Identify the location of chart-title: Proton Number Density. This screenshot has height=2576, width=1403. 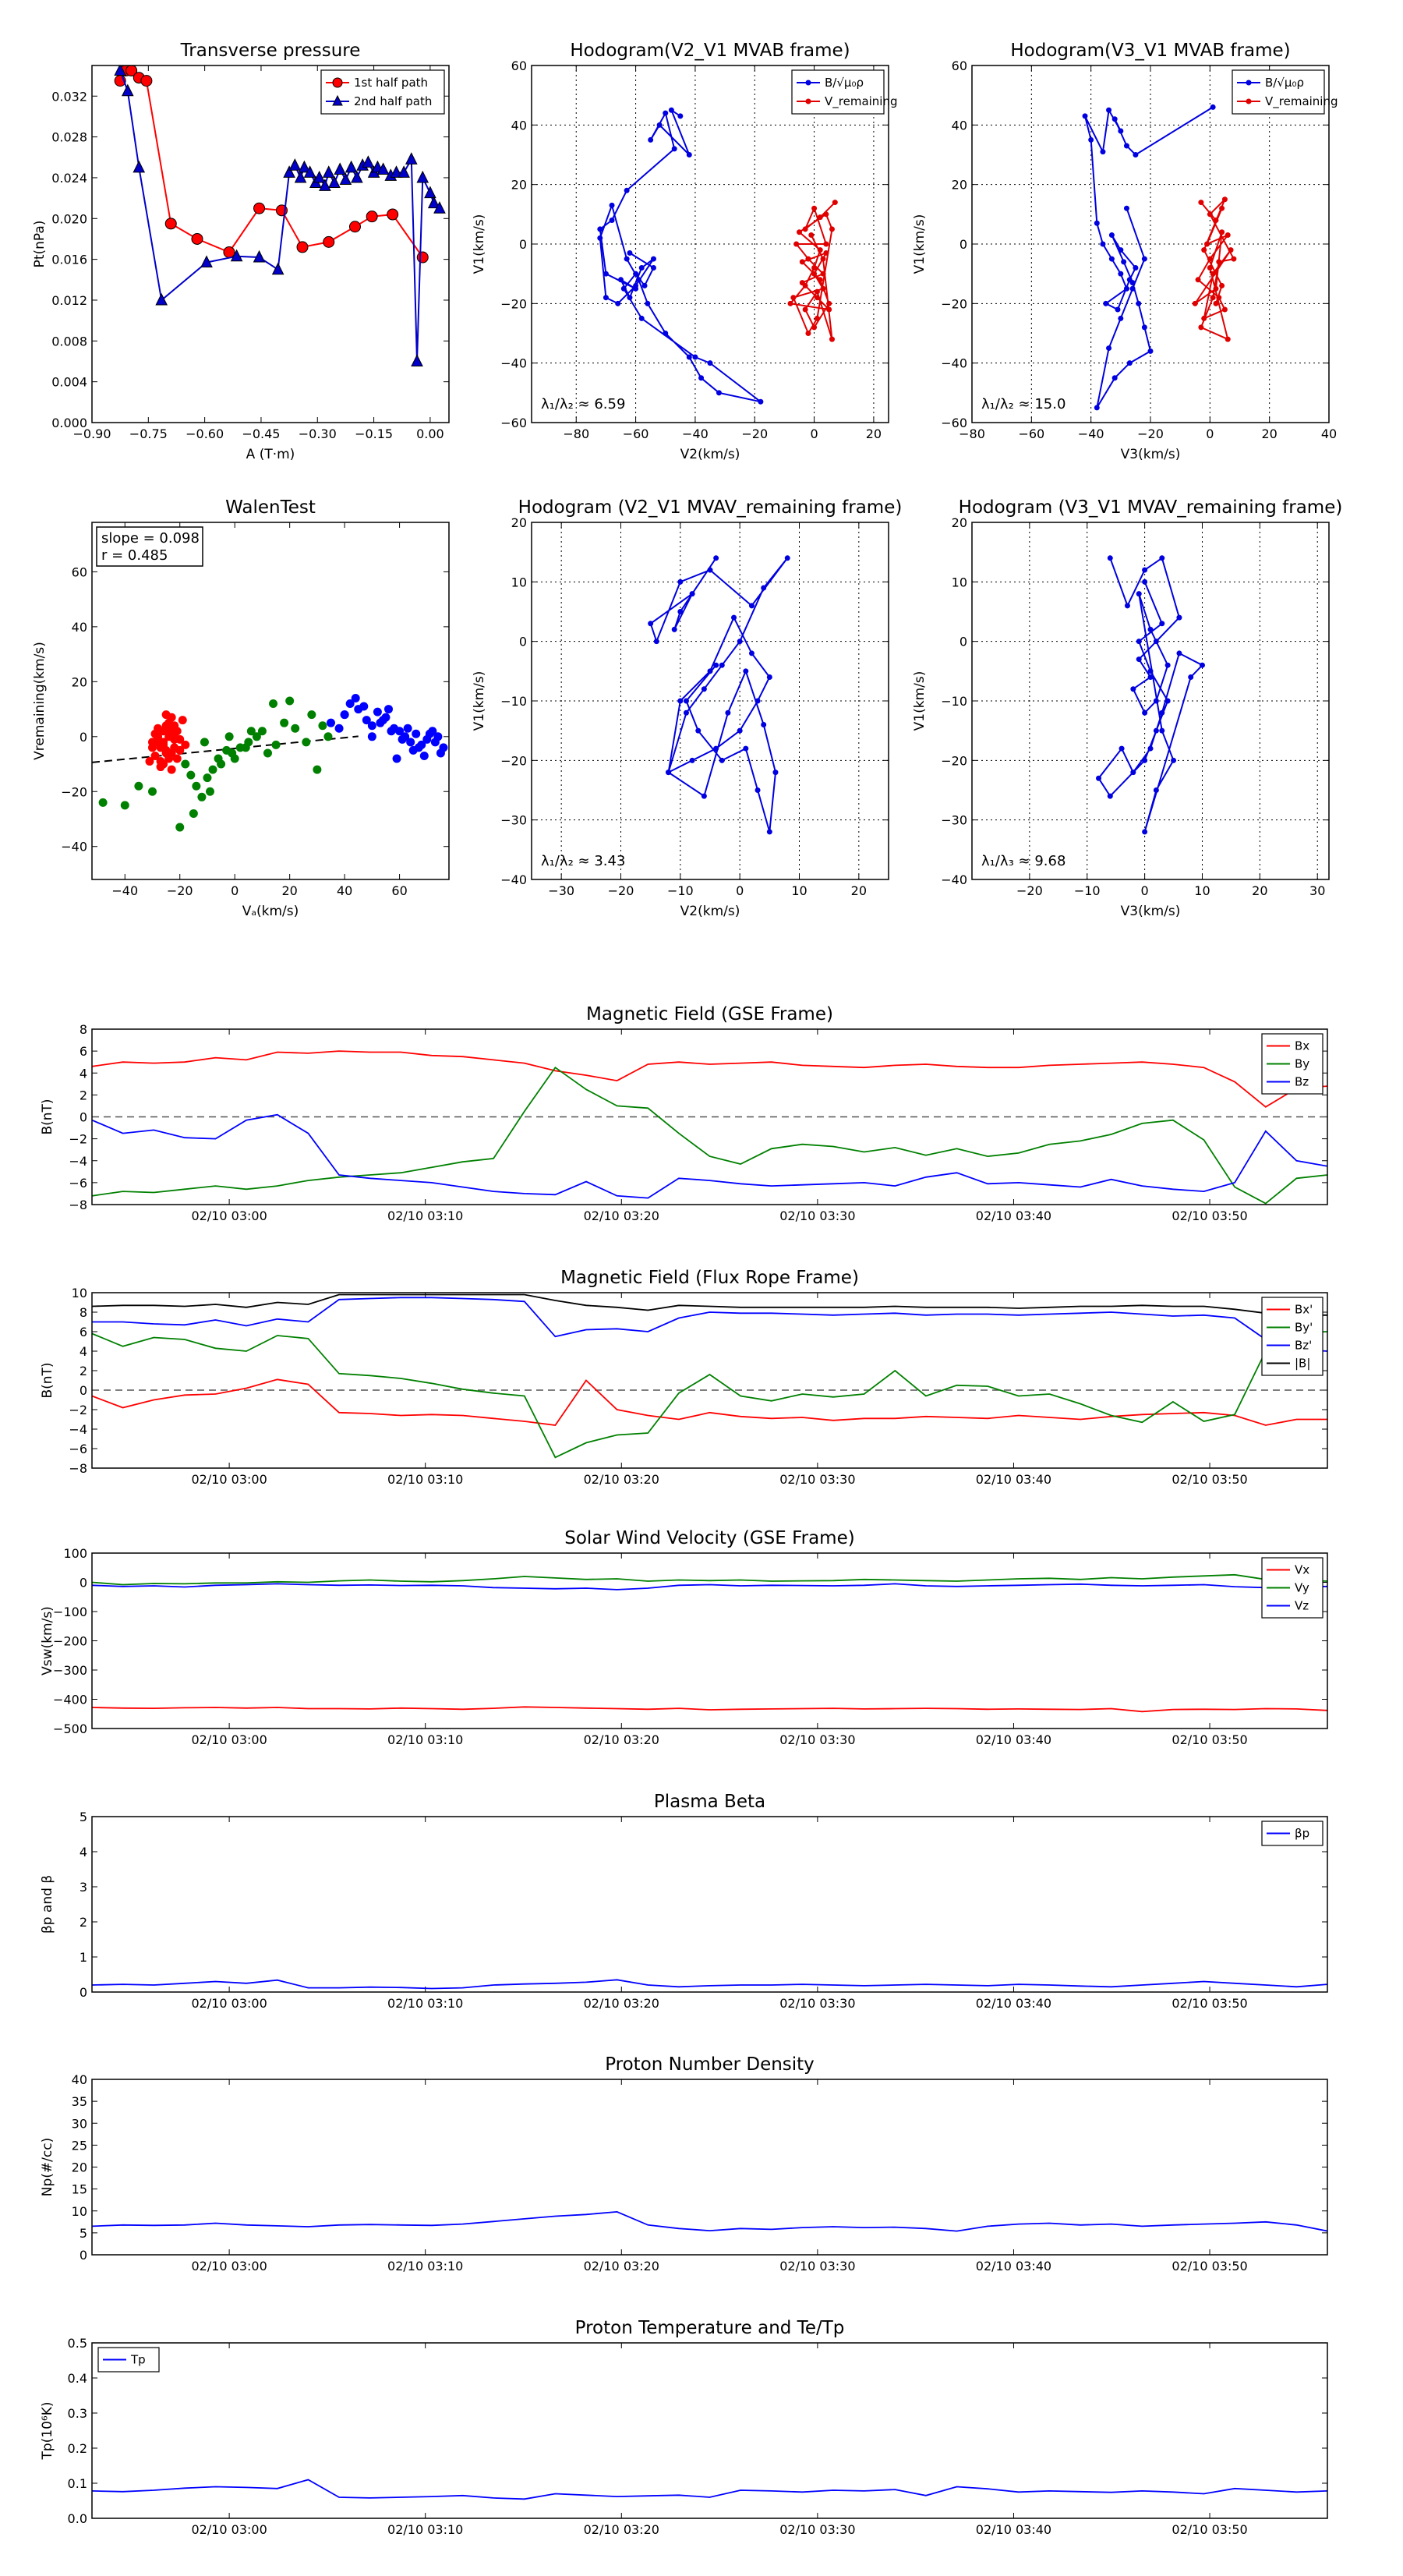
(710, 2064).